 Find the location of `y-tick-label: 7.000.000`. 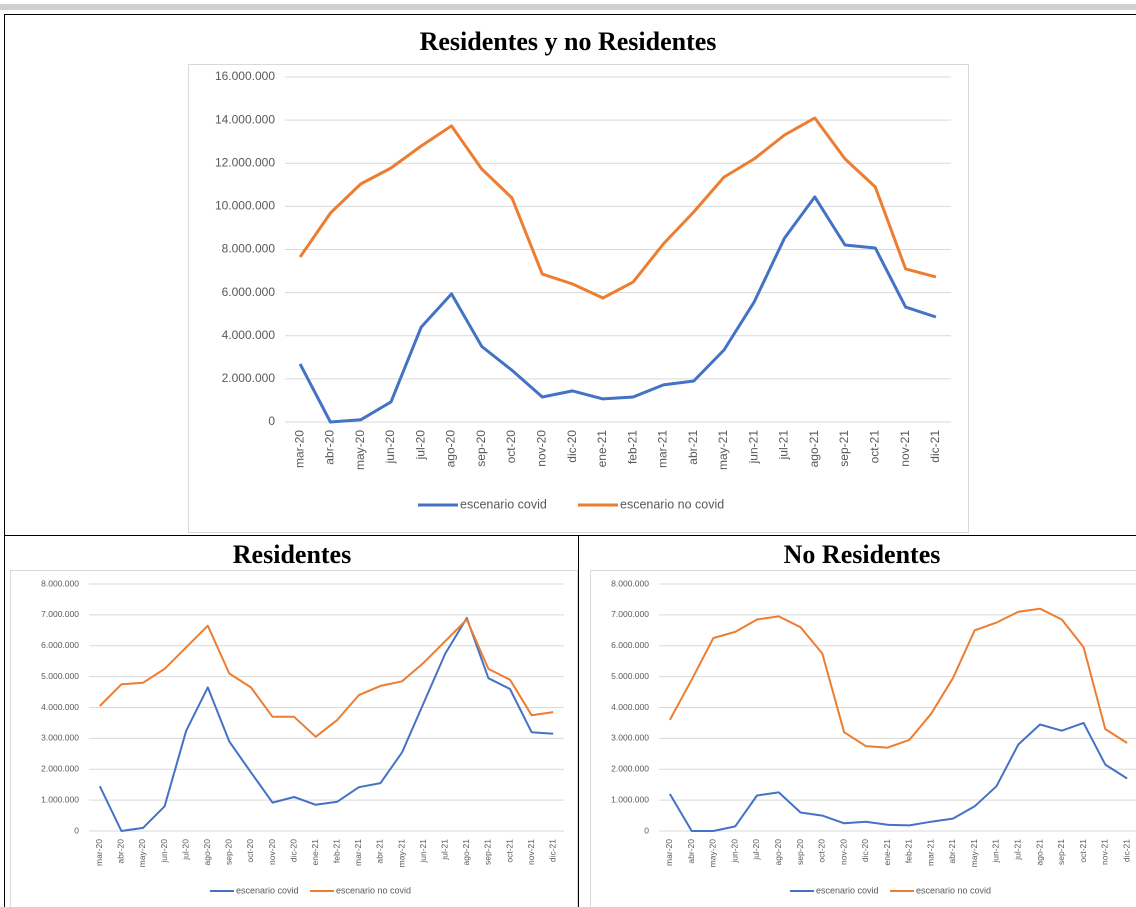

y-tick-label: 7.000.000 is located at coordinates (630, 614).